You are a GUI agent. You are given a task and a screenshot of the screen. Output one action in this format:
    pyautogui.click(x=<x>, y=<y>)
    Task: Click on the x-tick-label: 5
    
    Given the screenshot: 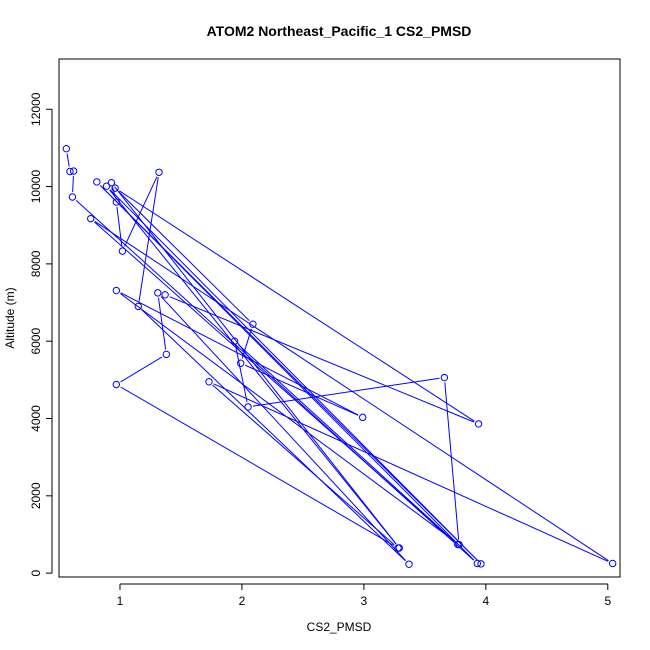 What is the action you would take?
    pyautogui.click(x=607, y=601)
    